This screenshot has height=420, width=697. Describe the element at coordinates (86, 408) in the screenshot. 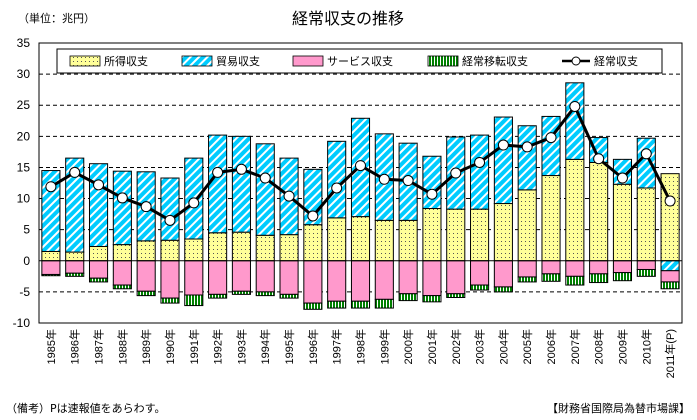

I see `footnote: （備考）Pは速報値をあらわす。` at that location.